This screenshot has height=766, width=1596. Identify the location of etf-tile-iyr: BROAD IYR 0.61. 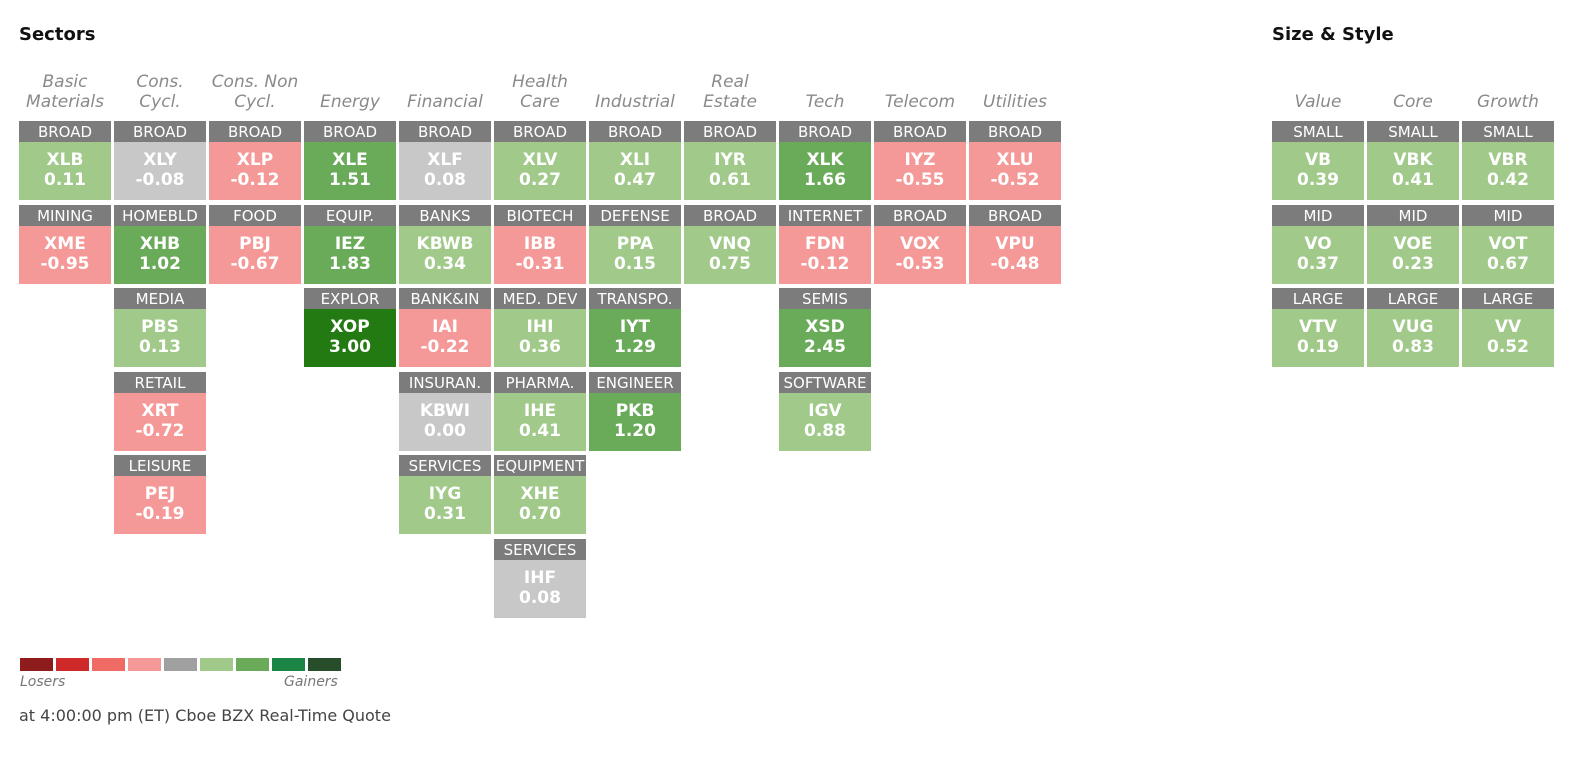
(730, 160).